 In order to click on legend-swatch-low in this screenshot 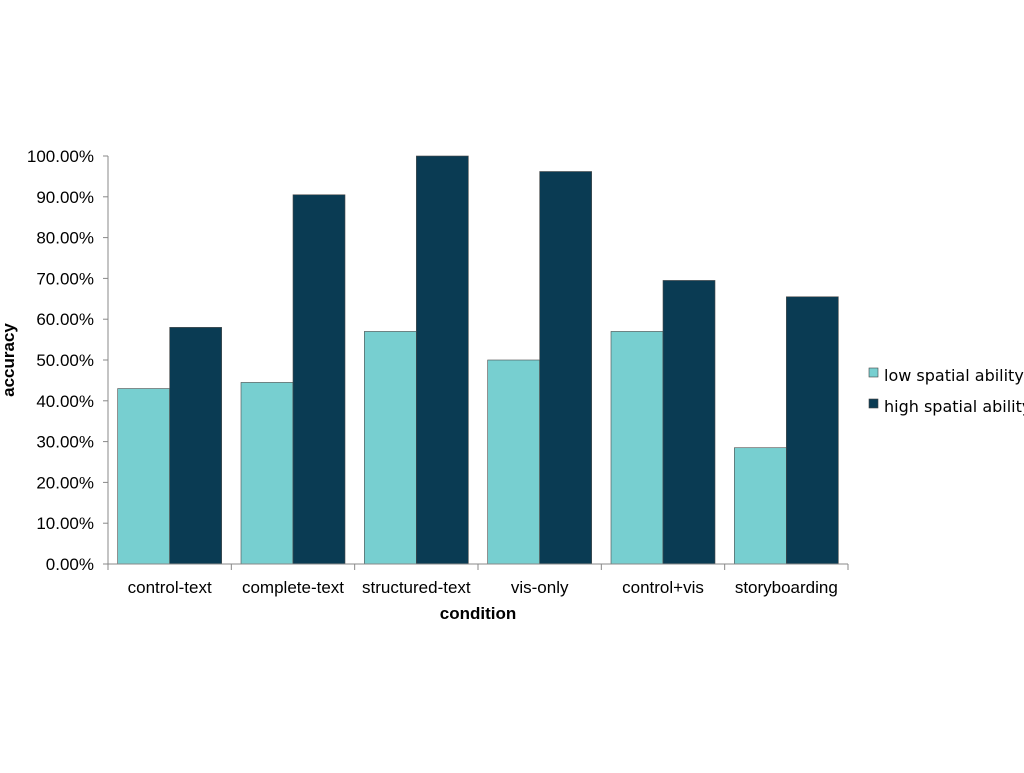, I will do `click(873, 372)`.